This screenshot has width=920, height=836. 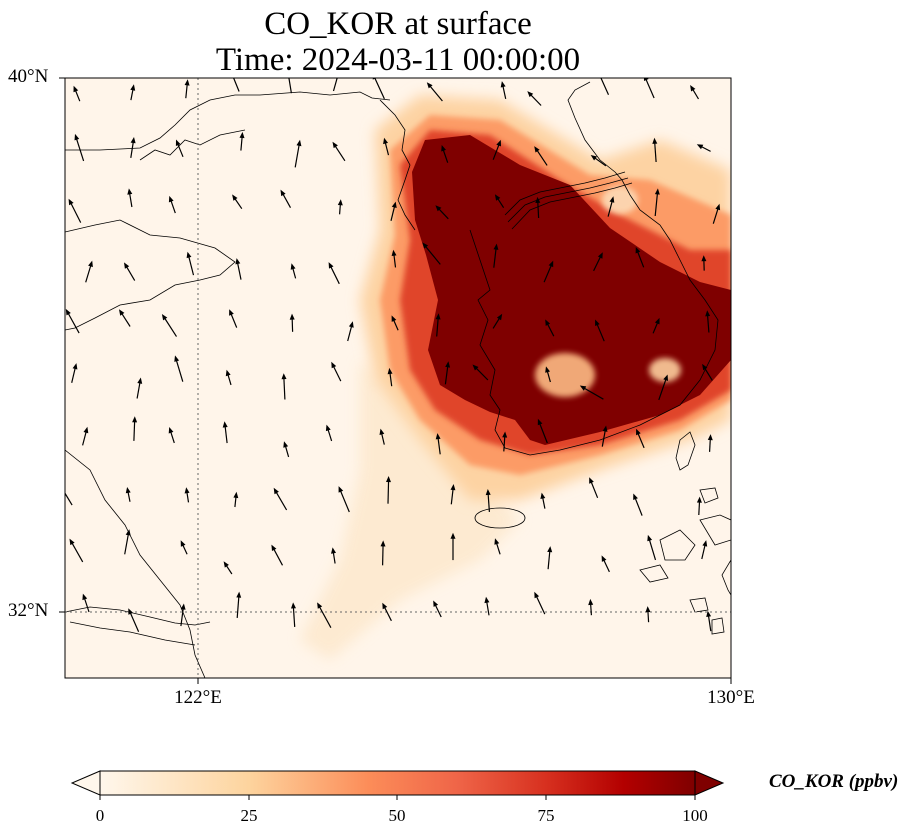 What do you see at coordinates (834, 781) in the screenshot?
I see `colorbar-label: CO_KOR (ppbv)` at bounding box center [834, 781].